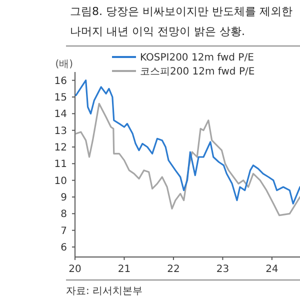 Image resolution: width=300 pixels, height=300 pixels. Describe the element at coordinates (197, 72) in the screenshot. I see `legend-label: 코스피200 12m fwd P/E` at that location.